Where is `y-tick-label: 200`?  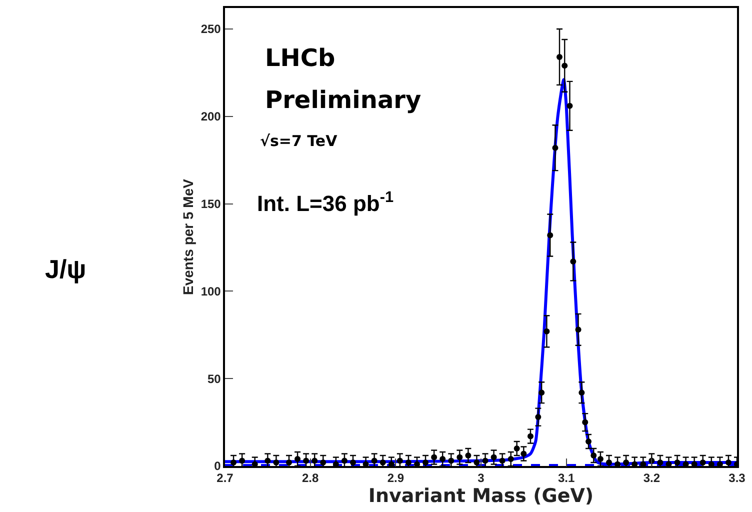 y-tick-label: 200 is located at coordinates (211, 117).